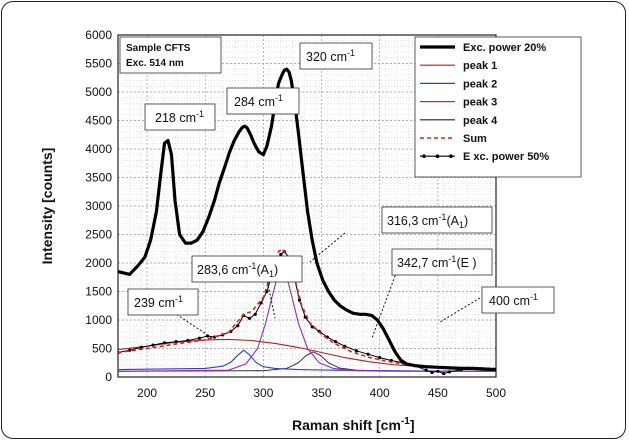 This screenshot has width=629, height=442. What do you see at coordinates (513, 300) in the screenshot?
I see `svg-text: 400 cm-1` at bounding box center [513, 300].